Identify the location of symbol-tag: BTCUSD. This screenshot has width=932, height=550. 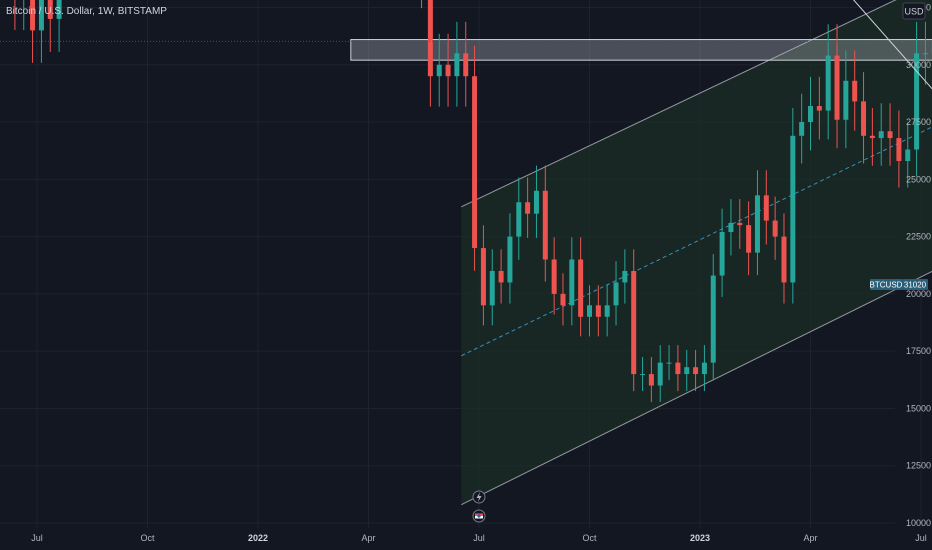
(886, 285).